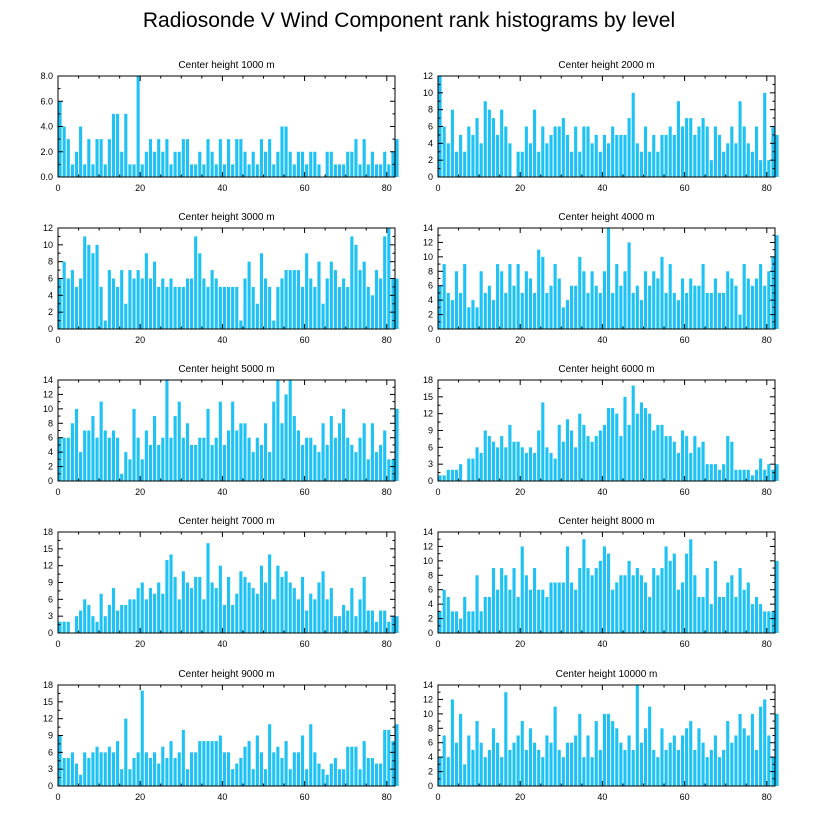  What do you see at coordinates (48, 685) in the screenshot?
I see `y-tick-label: 18` at bounding box center [48, 685].